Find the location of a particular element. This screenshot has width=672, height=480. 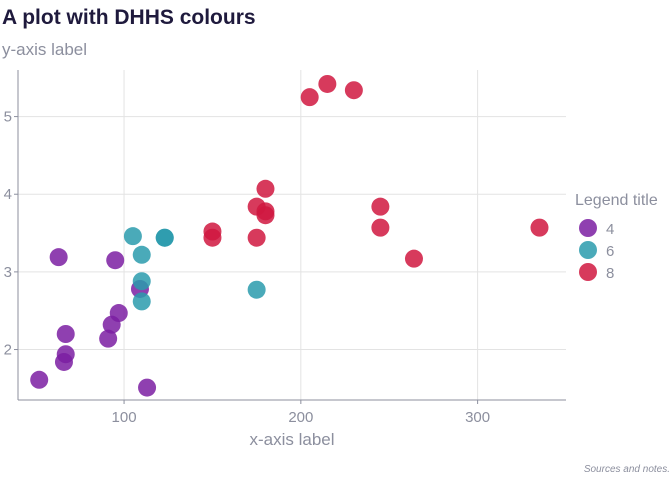

legend-label-8: 8 is located at coordinates (610, 273).